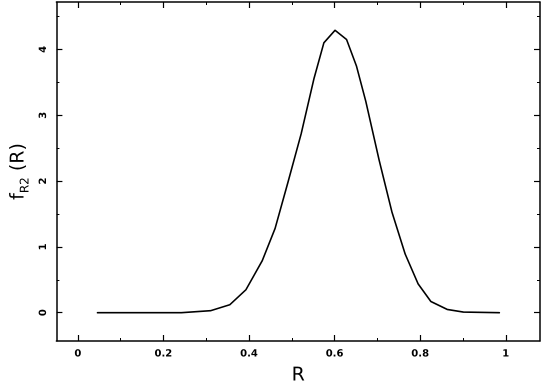 This screenshot has width=545, height=389. Describe the element at coordinates (163, 354) in the screenshot. I see `x-tick-label: 0.2` at that location.